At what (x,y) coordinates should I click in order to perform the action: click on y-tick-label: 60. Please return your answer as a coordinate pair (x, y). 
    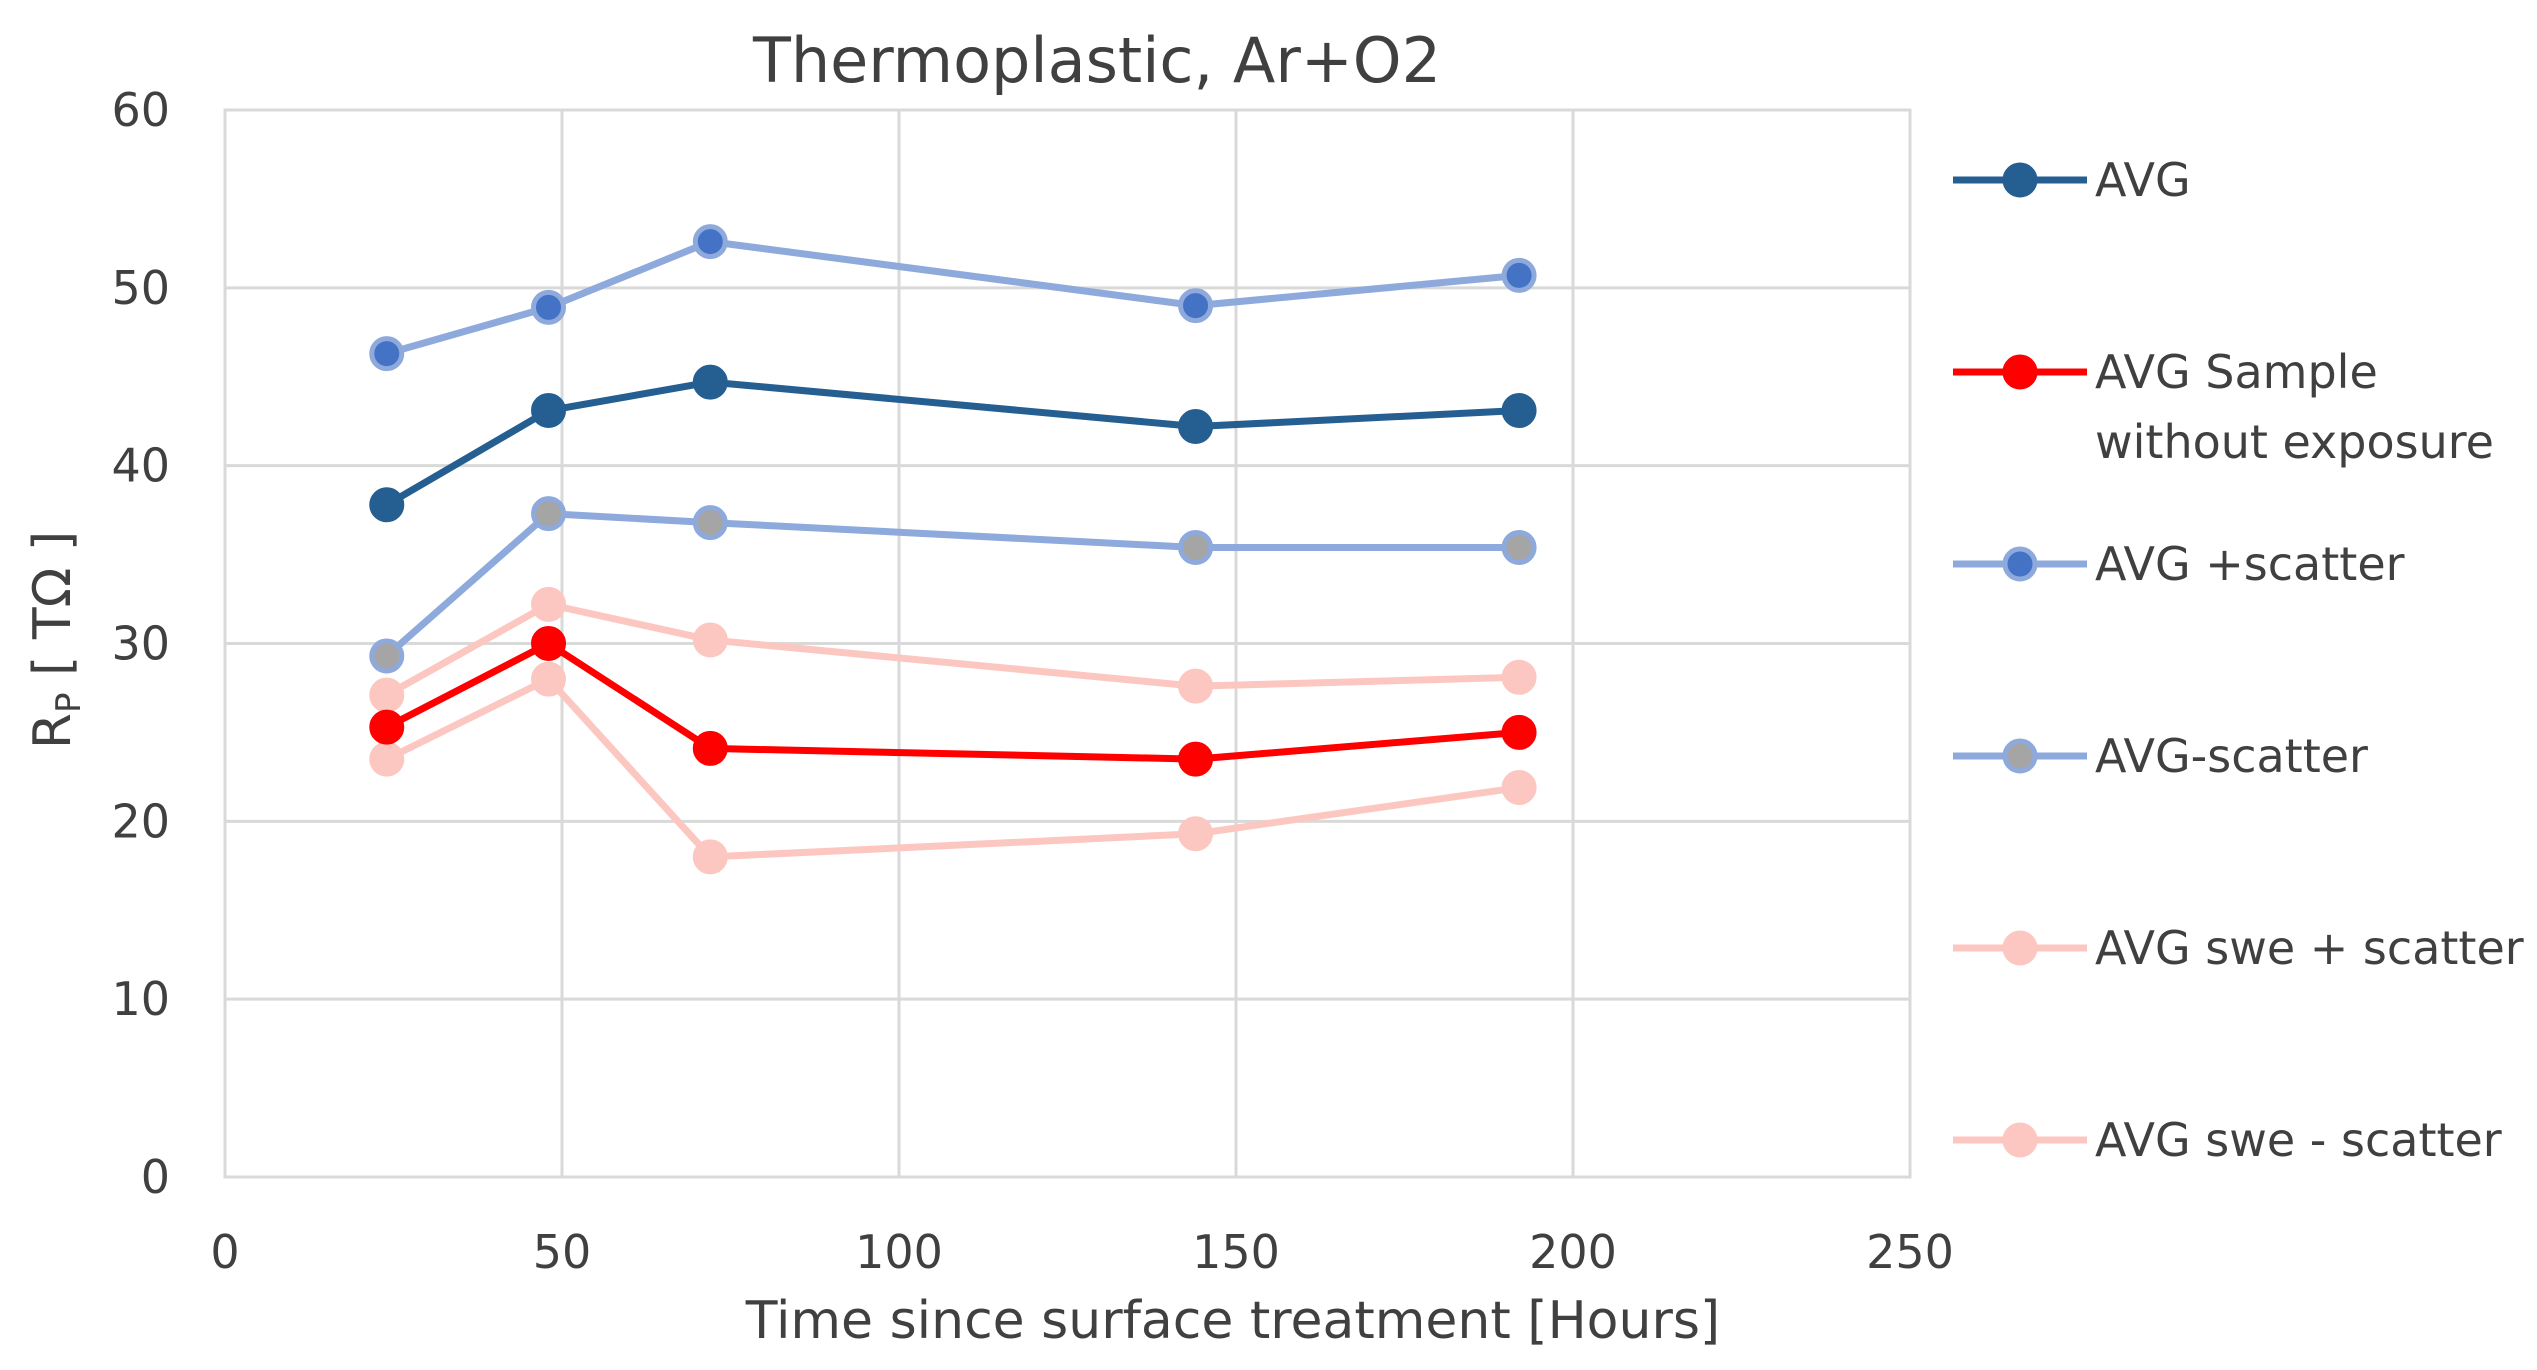
    Looking at the image, I should click on (140, 110).